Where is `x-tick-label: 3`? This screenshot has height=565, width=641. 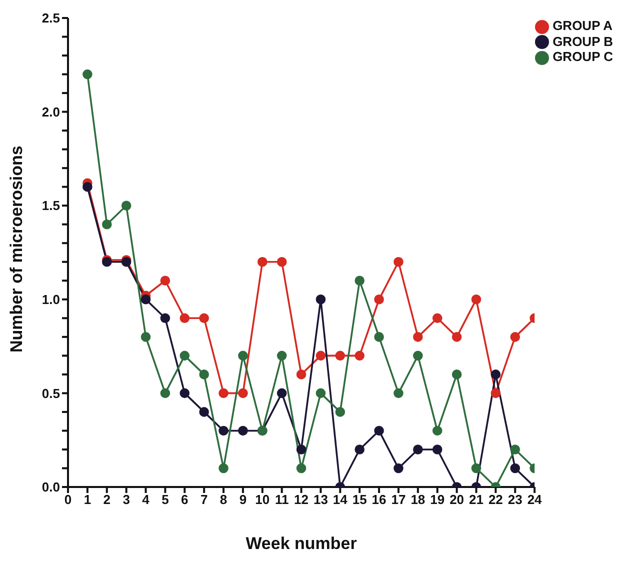
x-tick-label: 3 is located at coordinates (126, 500).